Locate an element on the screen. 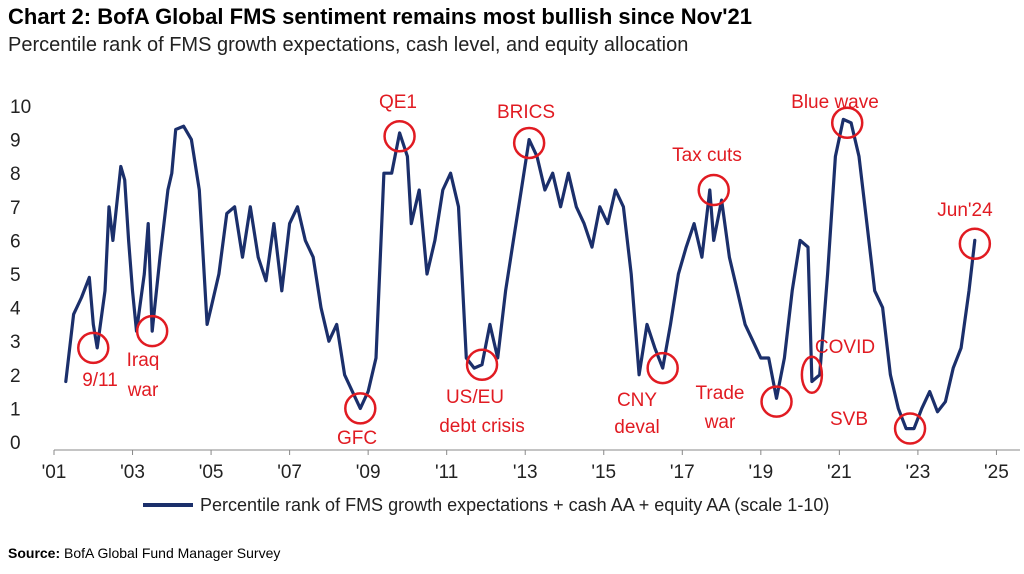 The width and height of the screenshot is (1024, 574). x-tick-label: '23 is located at coordinates (918, 472).